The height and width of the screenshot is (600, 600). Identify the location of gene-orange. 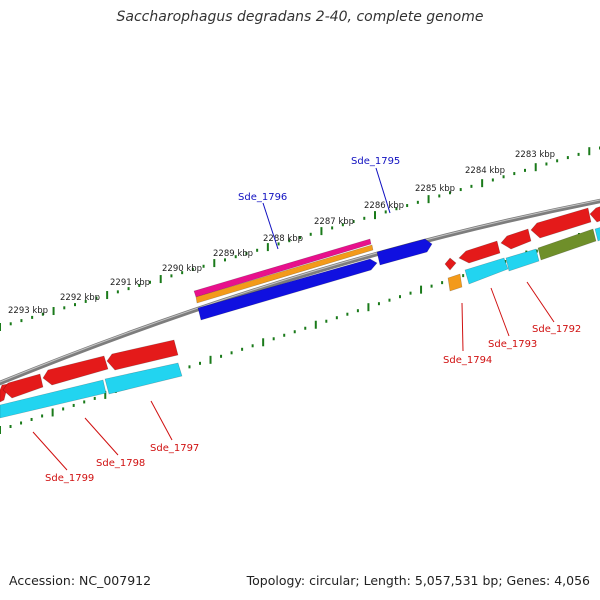
(284, 274).